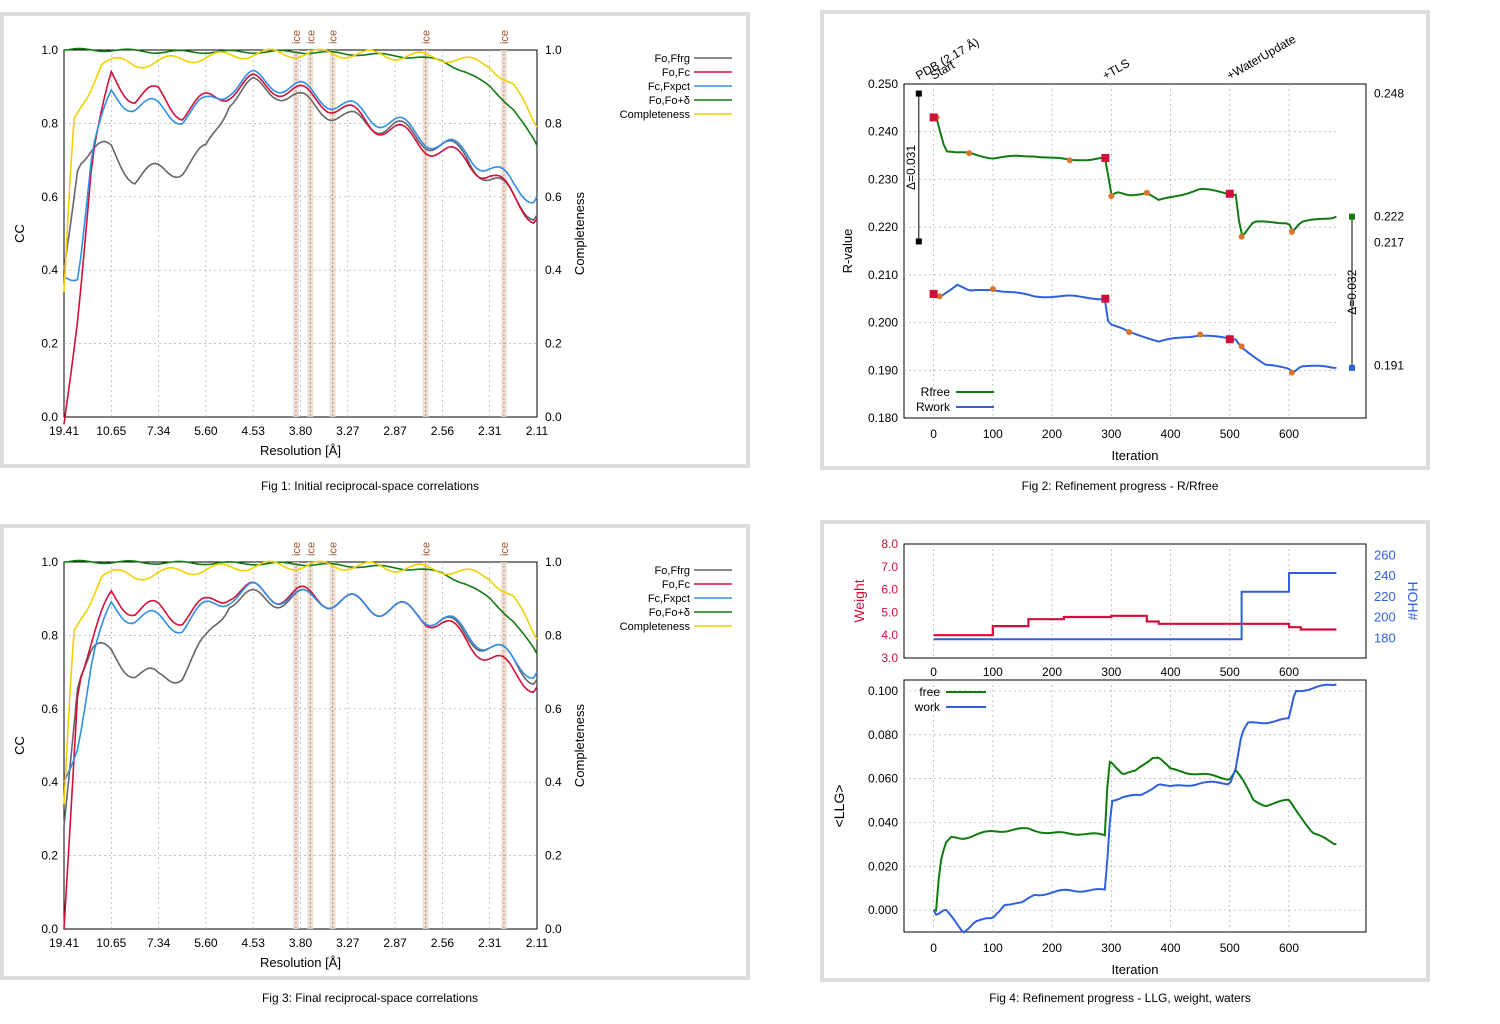 The width and height of the screenshot is (1500, 1024). I want to click on y-axis-label: CC, so click(19, 745).